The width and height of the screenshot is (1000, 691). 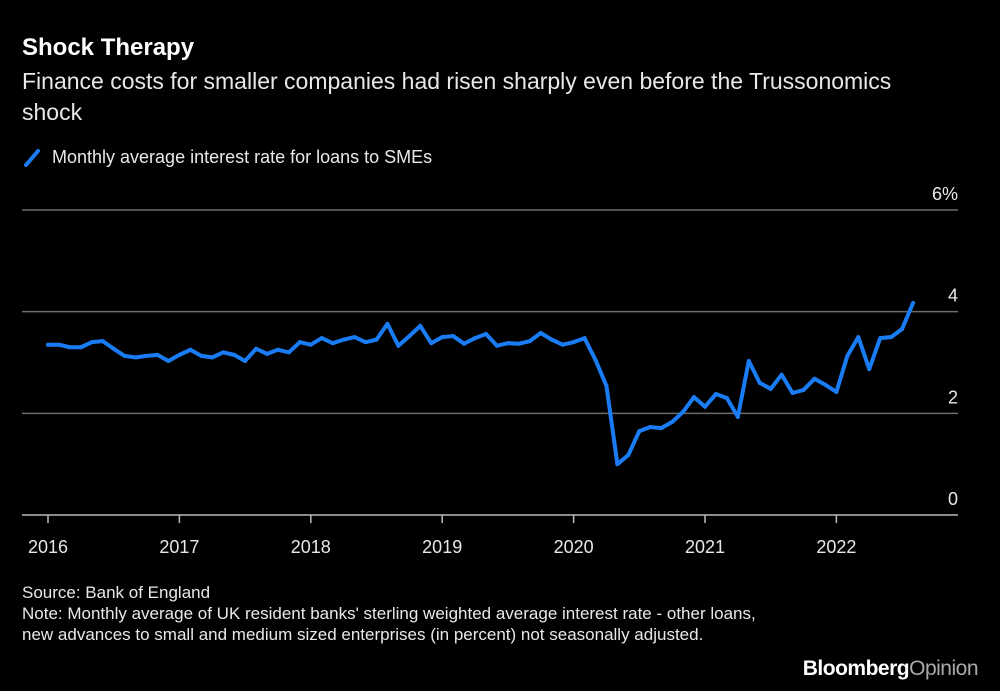 What do you see at coordinates (574, 547) in the screenshot?
I see `x-tick-label: 2020` at bounding box center [574, 547].